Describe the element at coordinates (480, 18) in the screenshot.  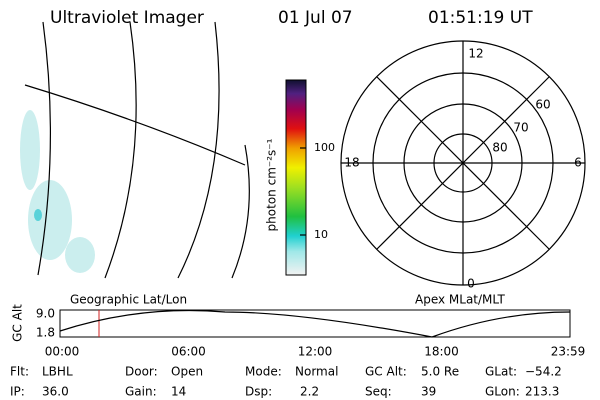
I see `time: 01:51:19 UT` at that location.